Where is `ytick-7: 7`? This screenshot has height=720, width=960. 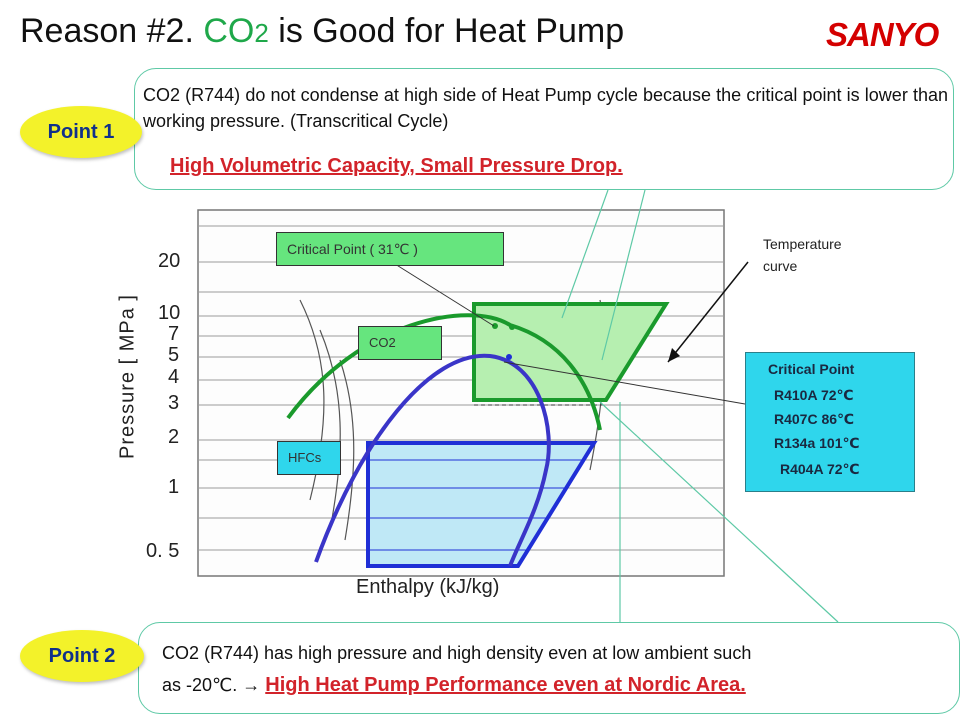 ytick-7: 7 is located at coordinates (174, 334).